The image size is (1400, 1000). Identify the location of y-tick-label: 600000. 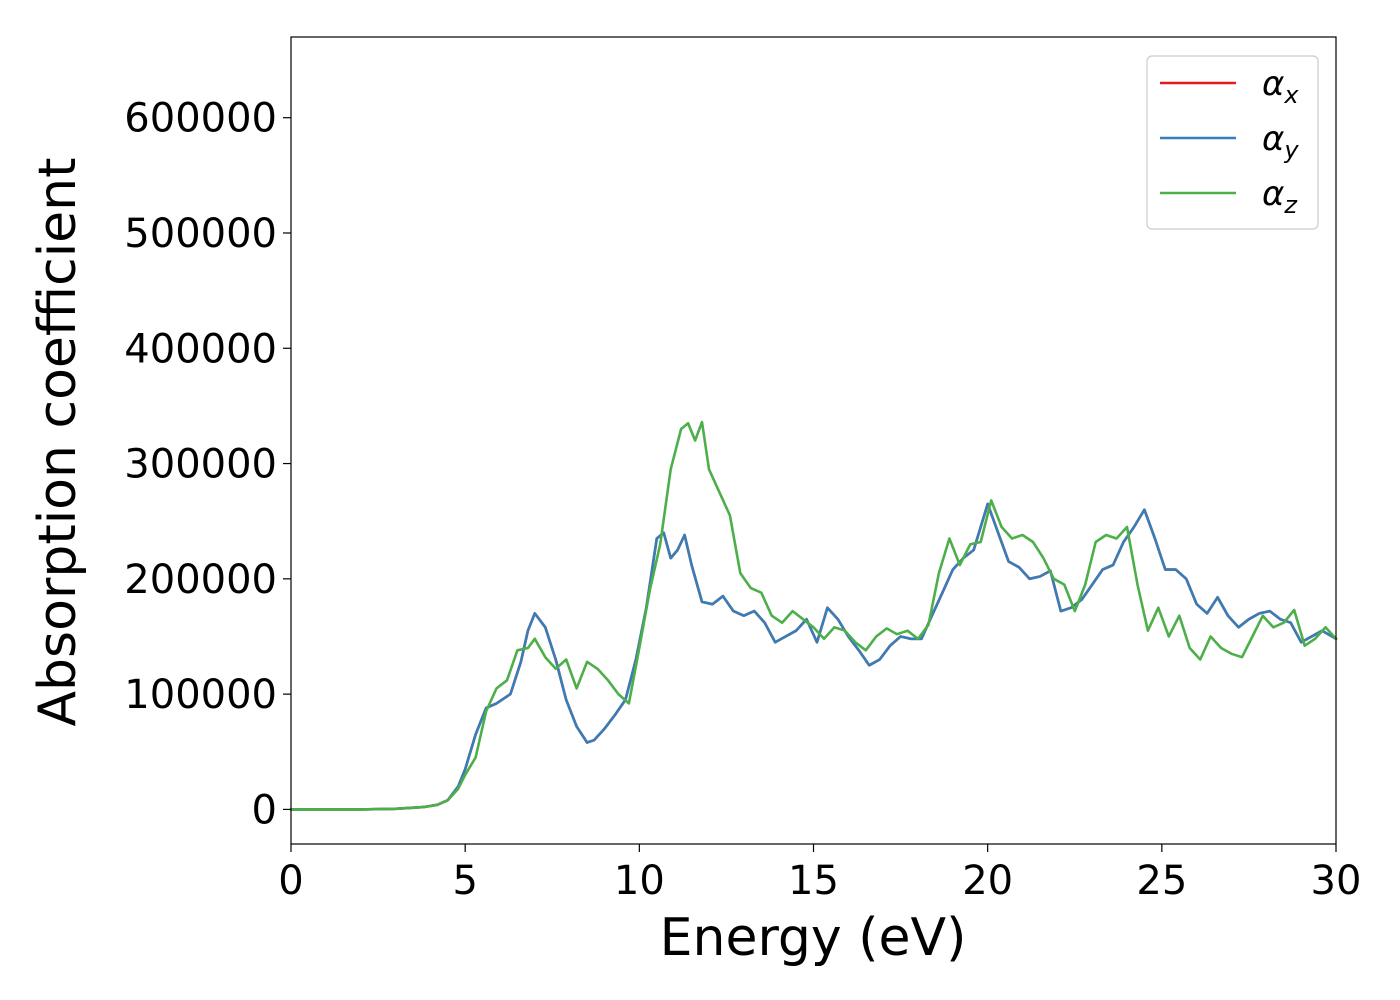
(200, 119).